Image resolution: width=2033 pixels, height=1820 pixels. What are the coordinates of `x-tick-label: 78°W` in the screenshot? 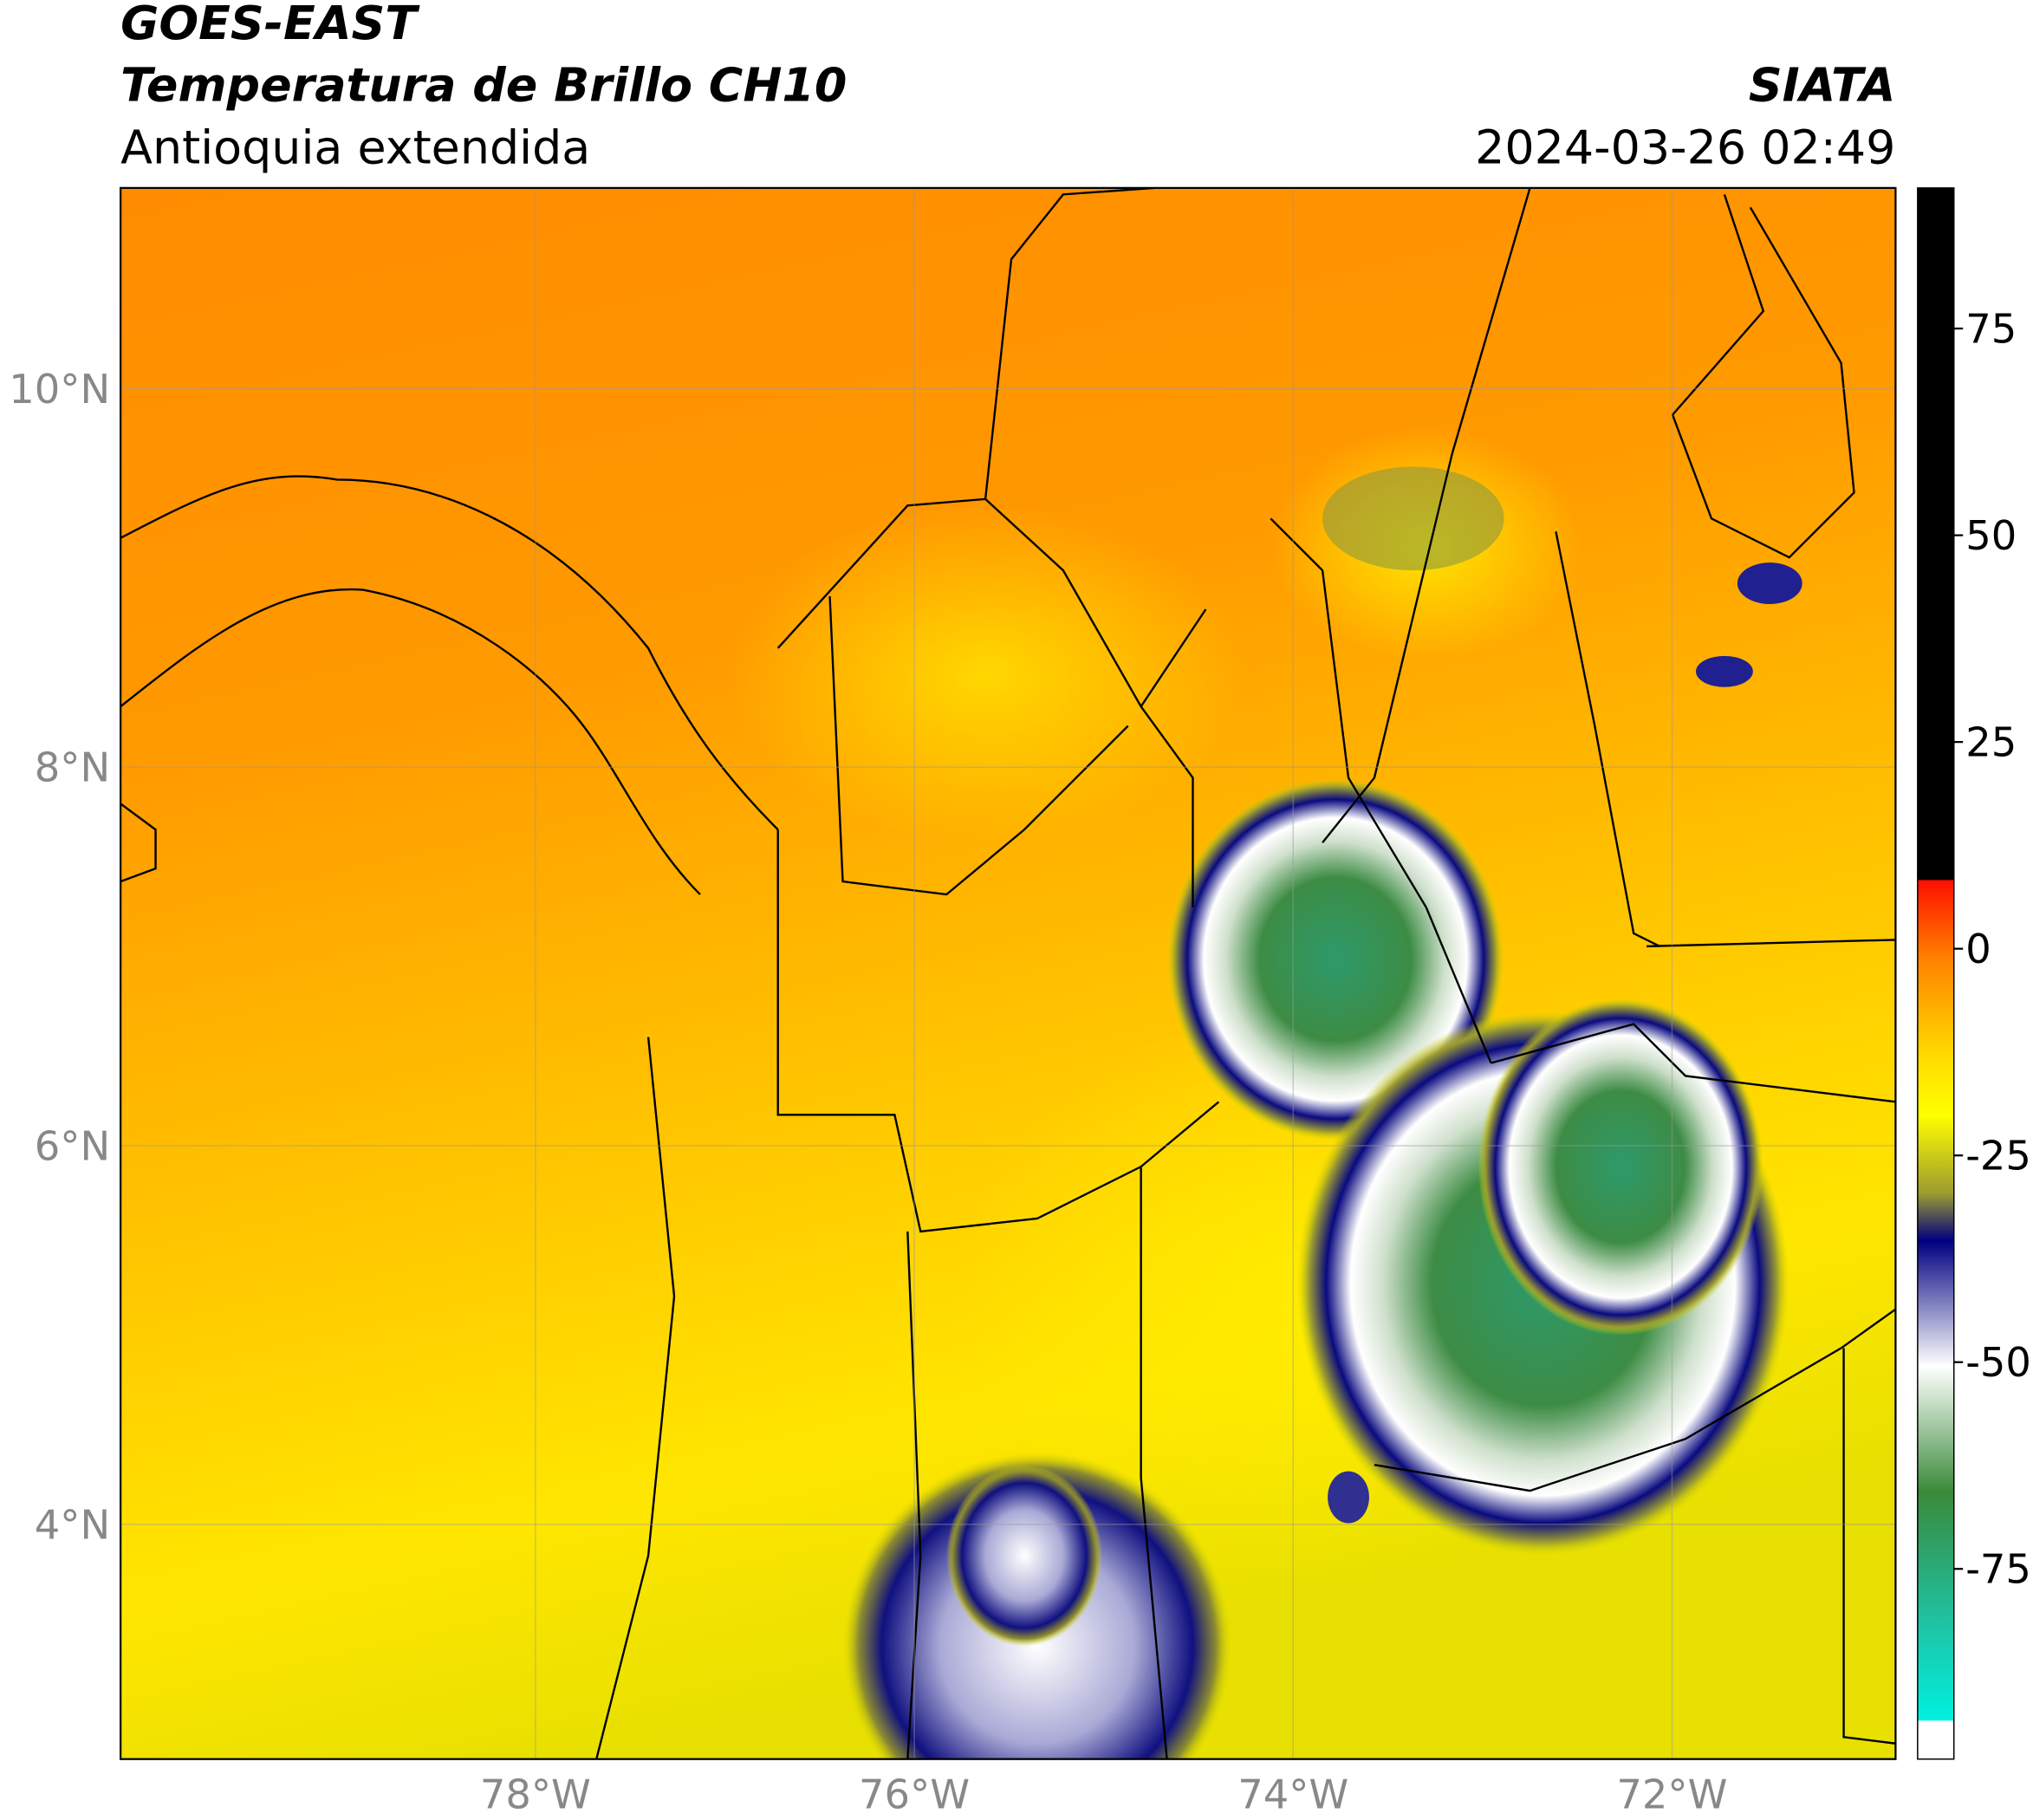 It's located at (535, 1794).